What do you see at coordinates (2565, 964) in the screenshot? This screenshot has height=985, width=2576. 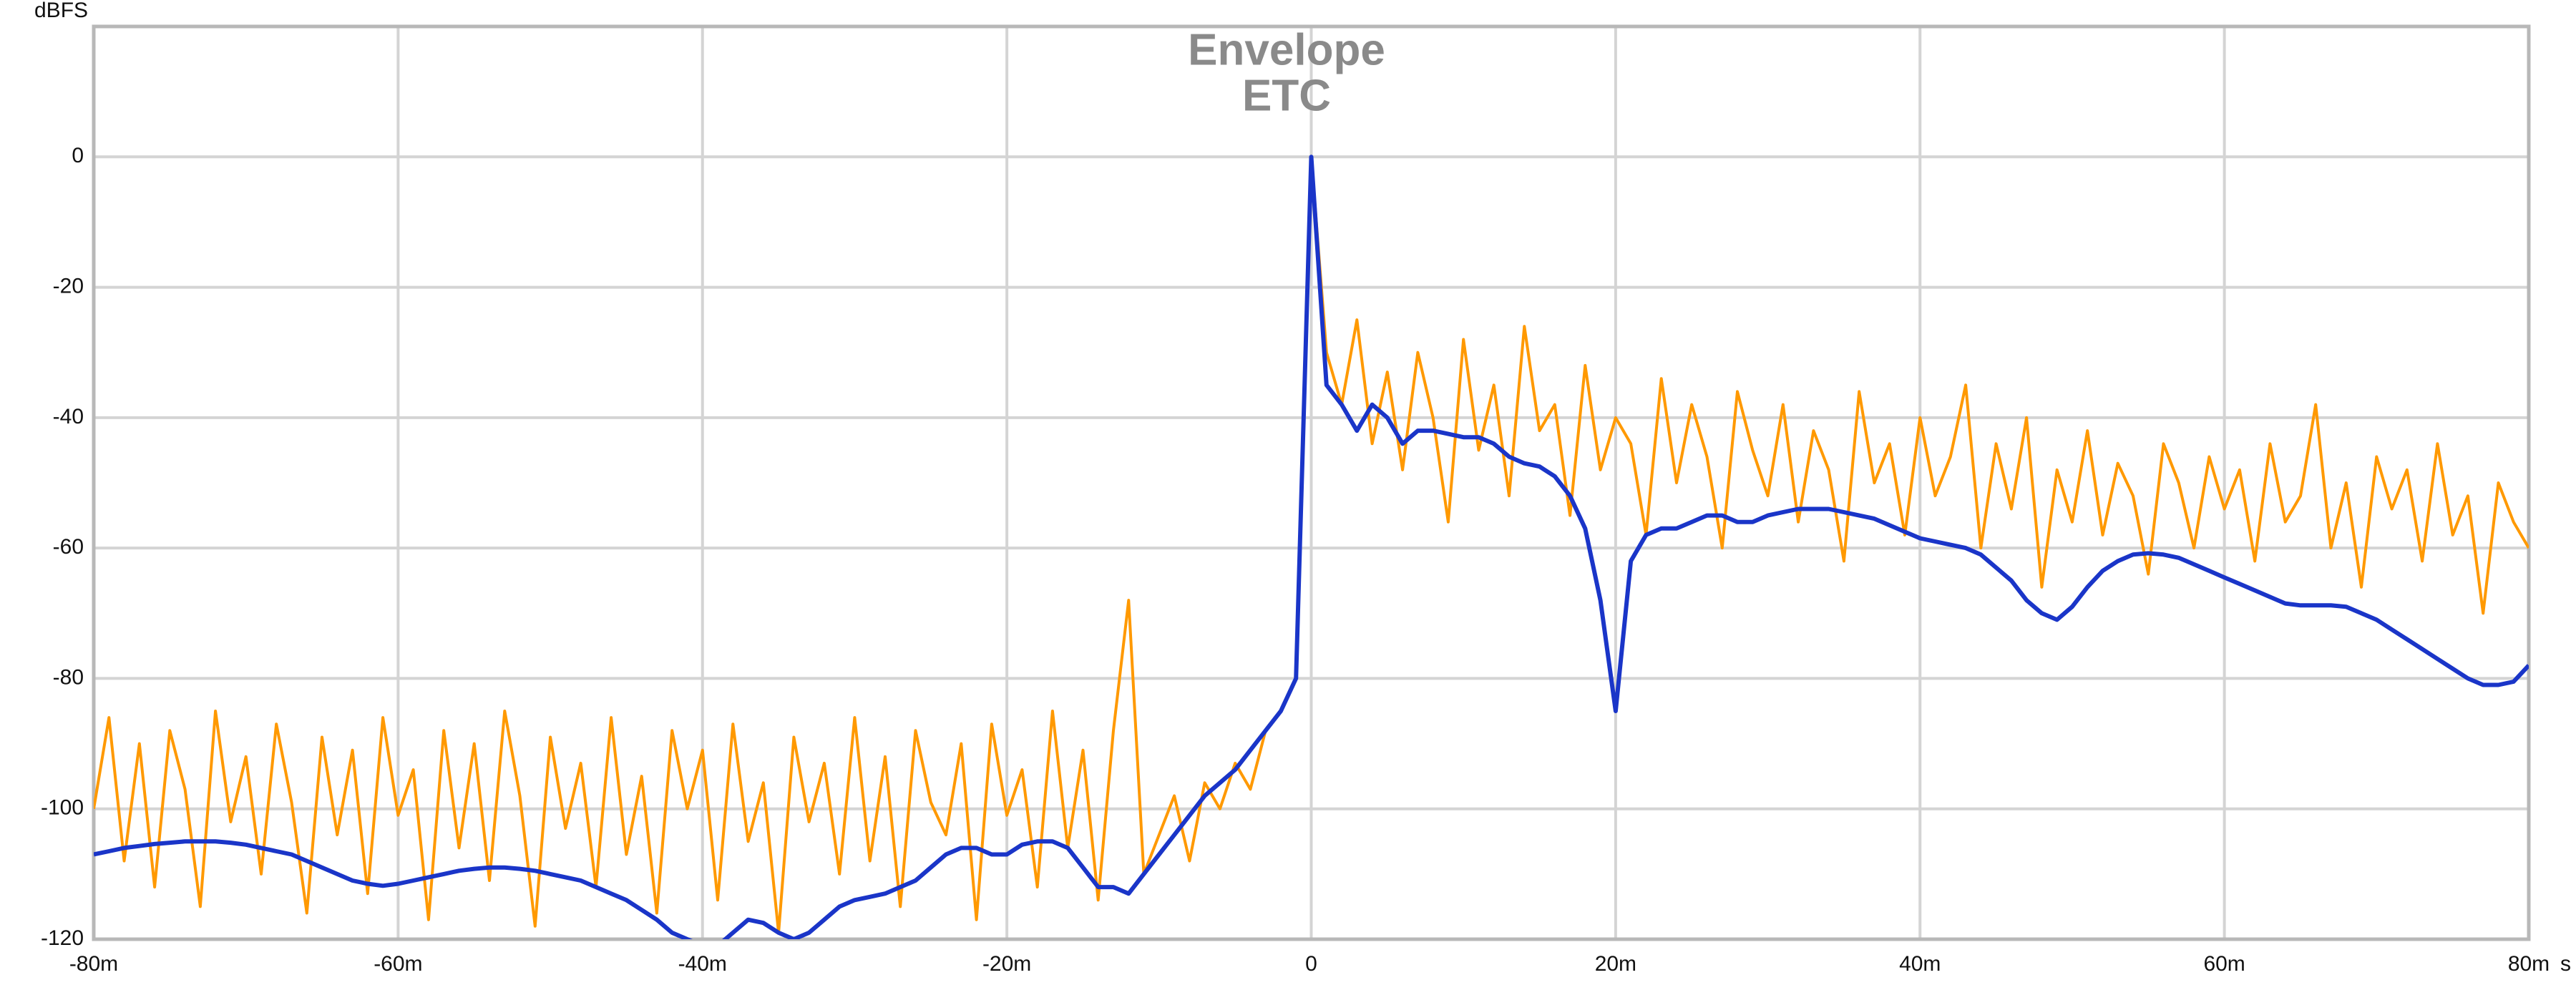 I see `x-axis-unit: s` at bounding box center [2565, 964].